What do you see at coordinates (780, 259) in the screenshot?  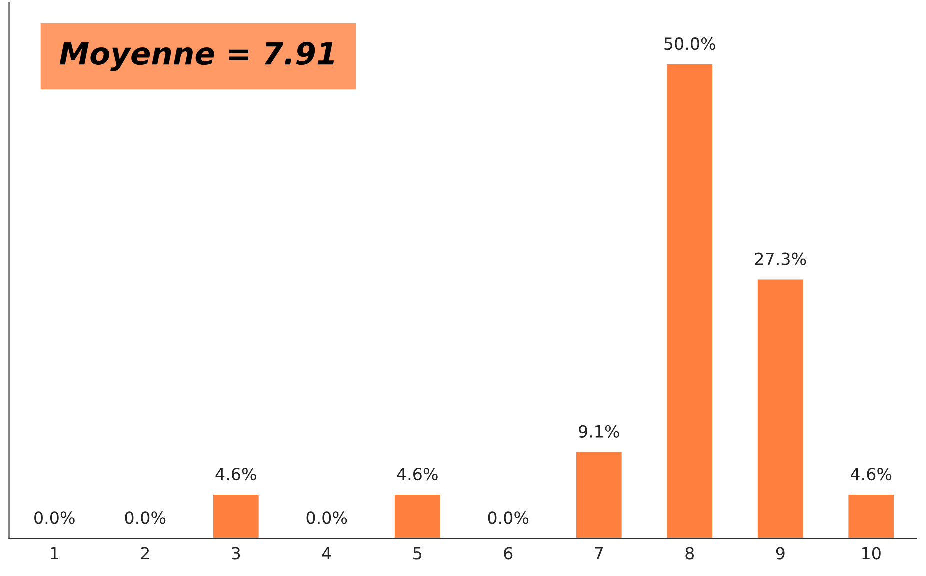 I see `data-label: 27.3%` at bounding box center [780, 259].